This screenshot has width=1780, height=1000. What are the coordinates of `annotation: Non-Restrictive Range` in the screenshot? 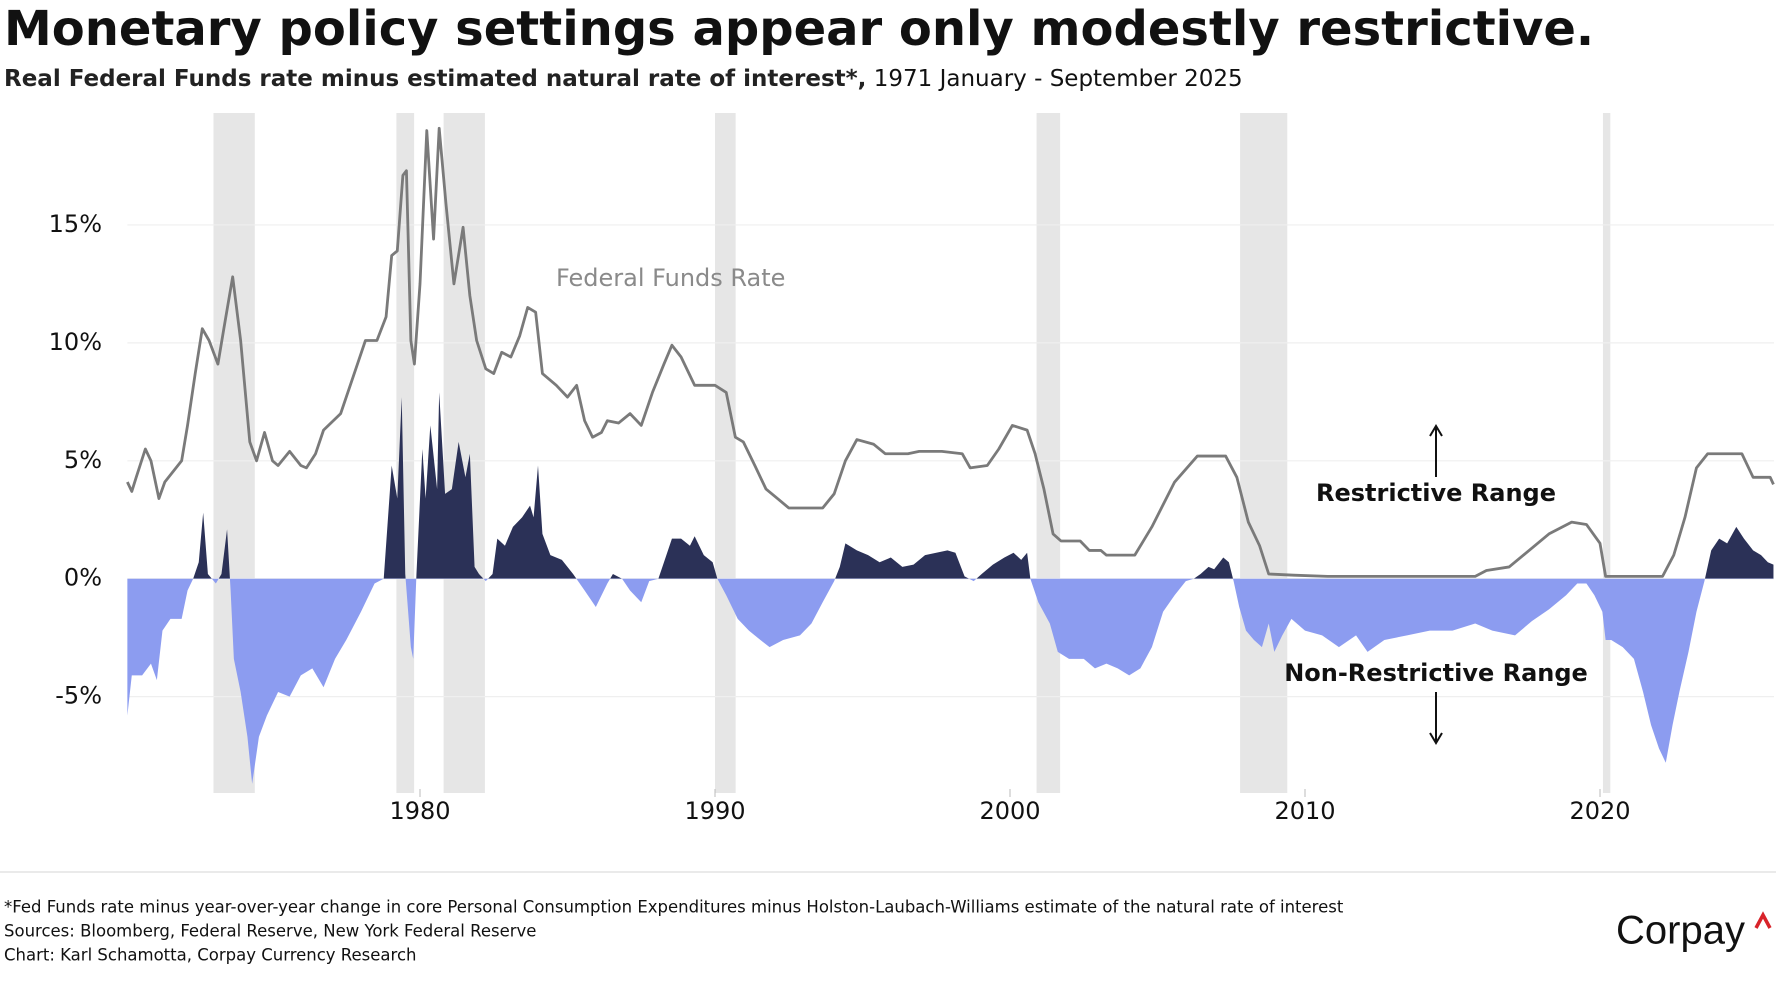 It's located at (1436, 673).